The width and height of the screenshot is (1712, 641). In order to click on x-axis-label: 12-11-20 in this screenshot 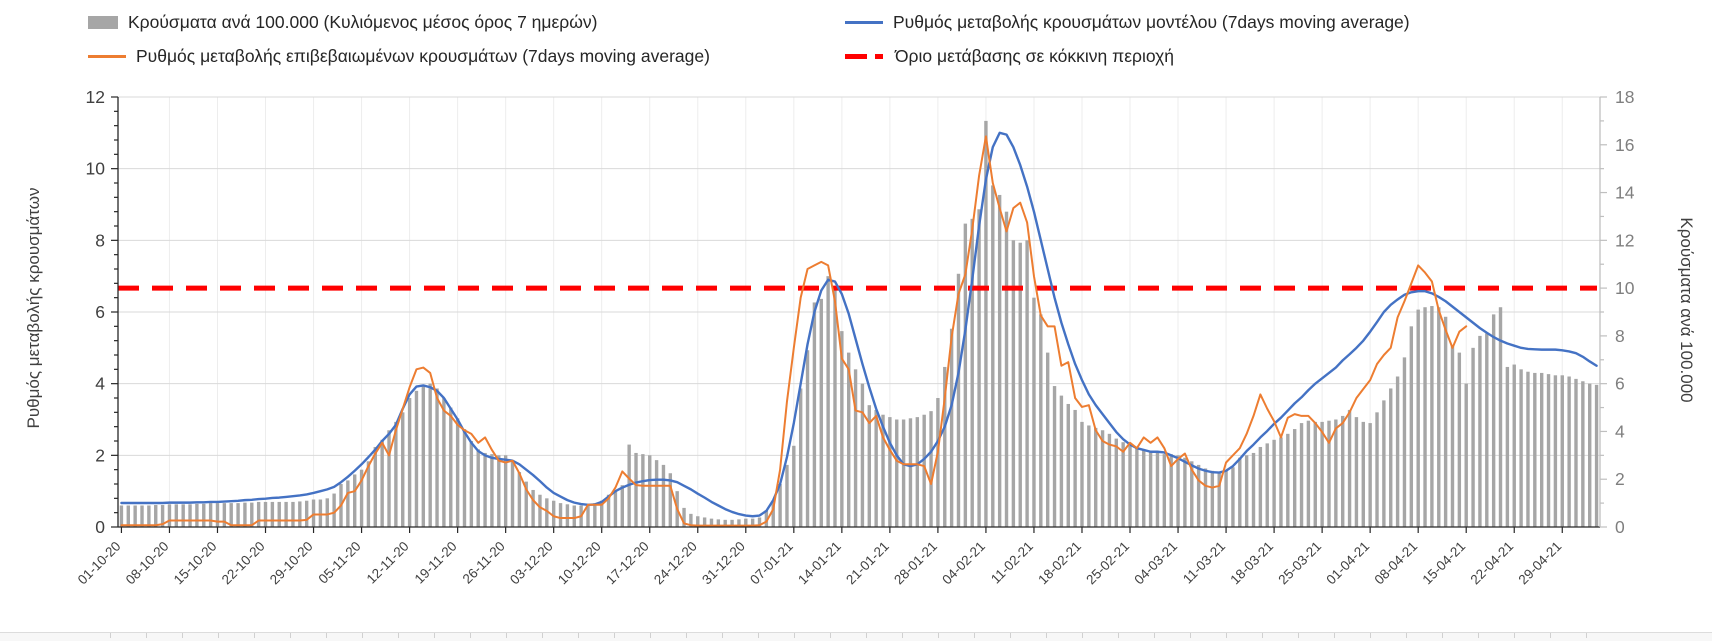, I will do `click(388, 563)`.